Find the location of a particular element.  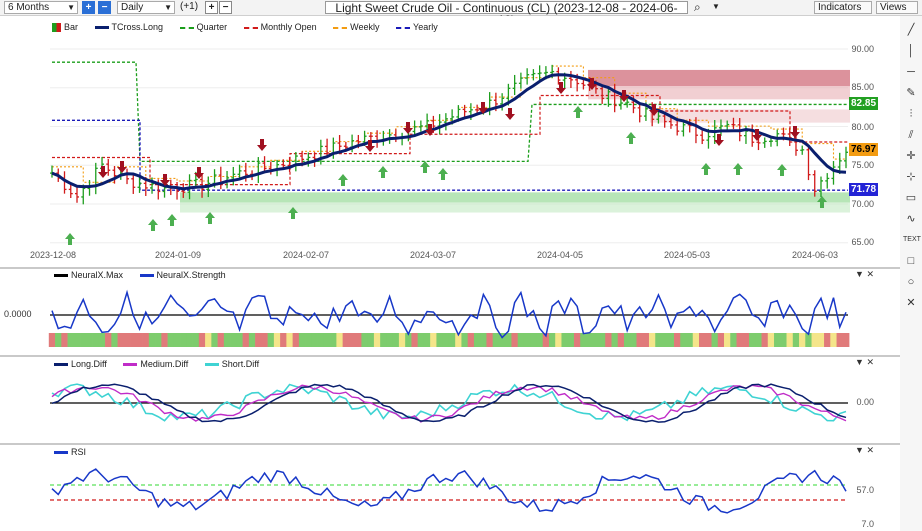

legend-medium-diff: Medium.Diff is located at coordinates (155, 364).